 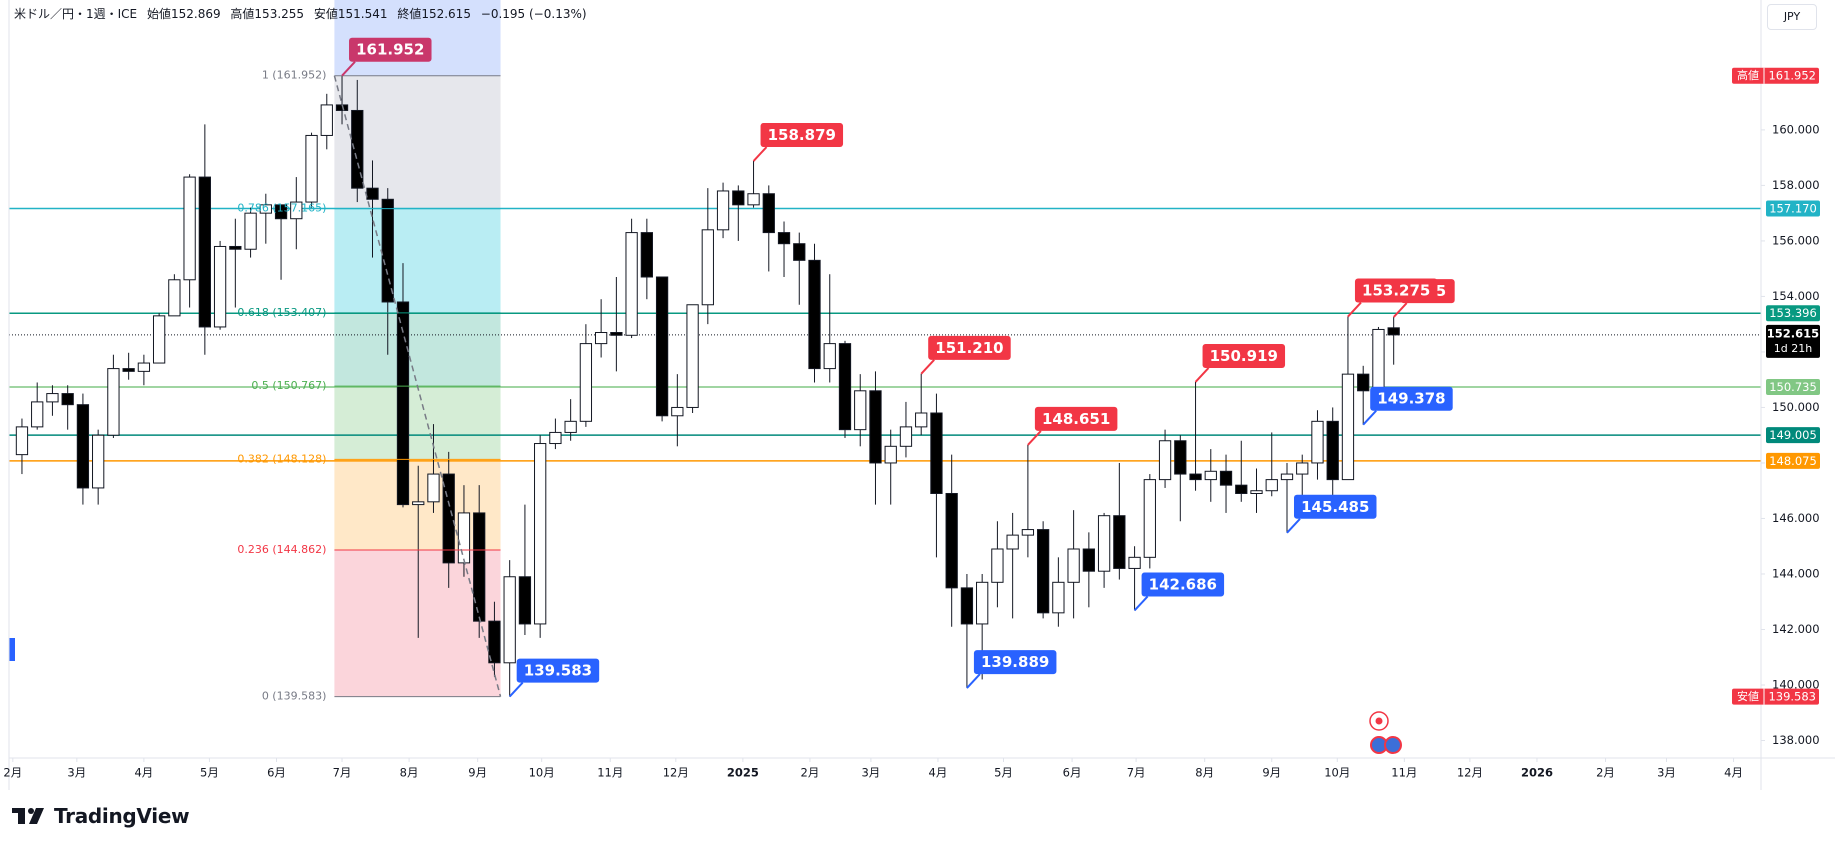 What do you see at coordinates (281, 312) in the screenshot?
I see `fib-level-label: 0.618 (153.407)` at bounding box center [281, 312].